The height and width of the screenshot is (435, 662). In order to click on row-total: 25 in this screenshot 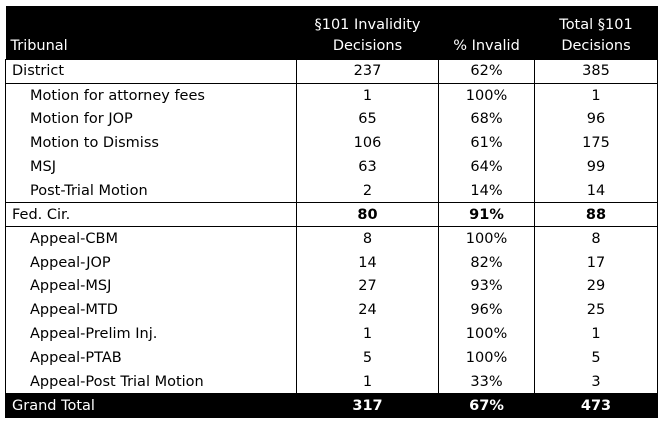, I will do `click(596, 310)`.